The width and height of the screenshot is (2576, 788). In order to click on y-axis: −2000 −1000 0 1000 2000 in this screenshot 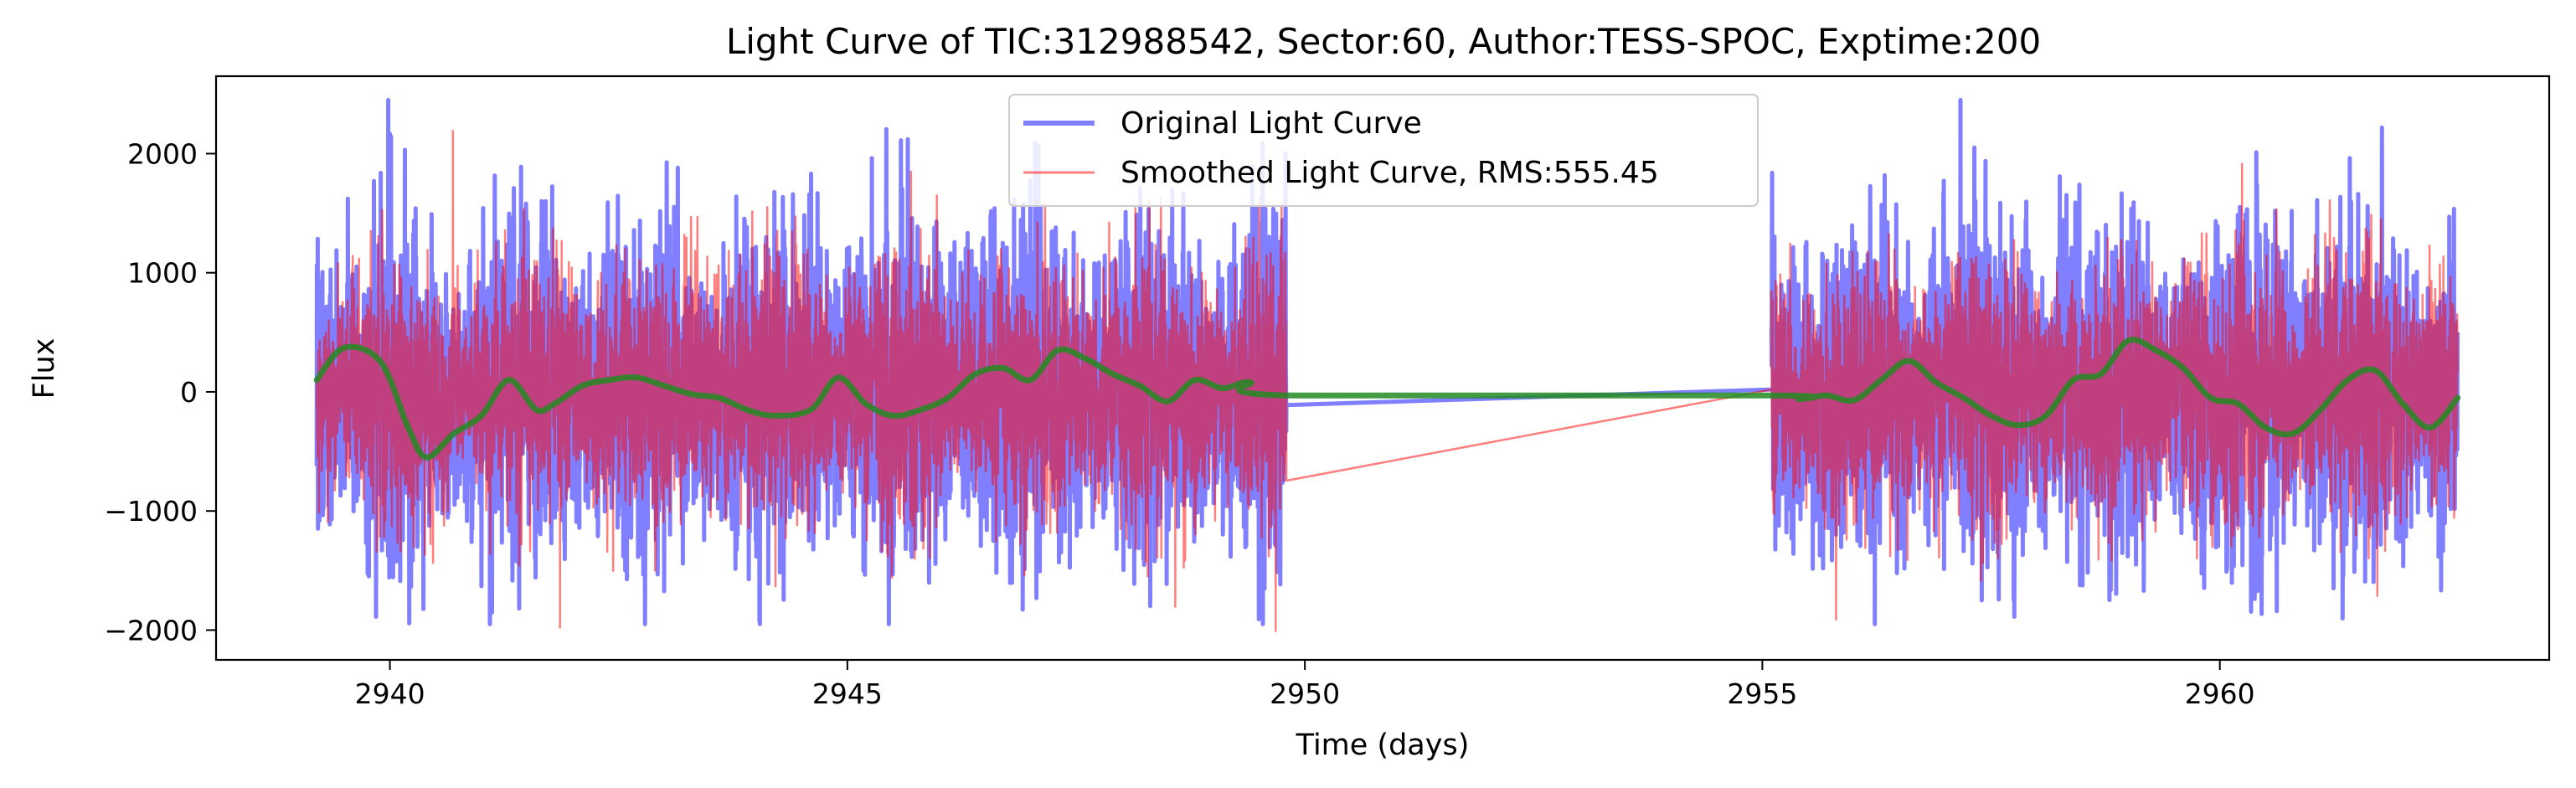, I will do `click(160, 391)`.